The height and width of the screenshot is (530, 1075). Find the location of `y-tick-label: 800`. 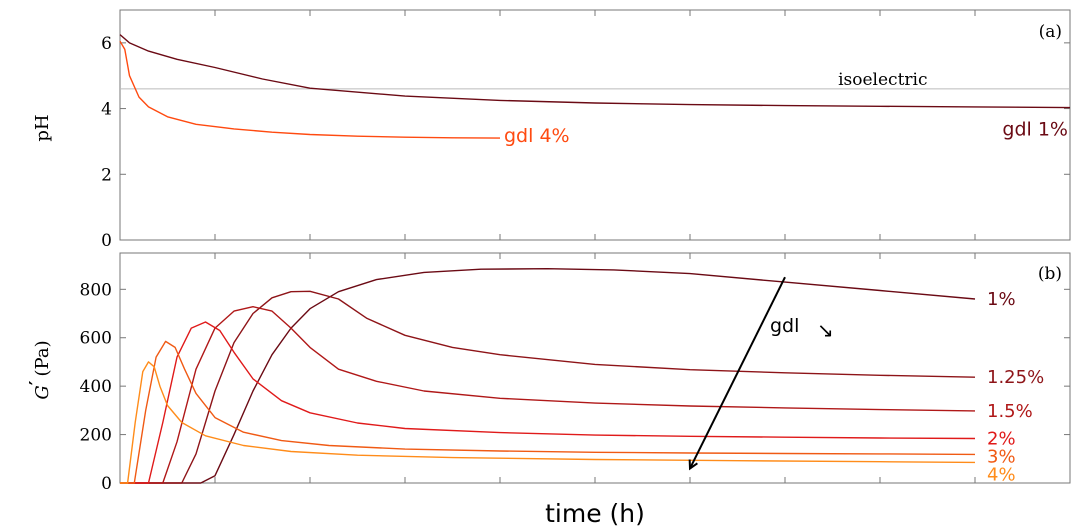

y-tick-label: 800 is located at coordinates (96, 290).